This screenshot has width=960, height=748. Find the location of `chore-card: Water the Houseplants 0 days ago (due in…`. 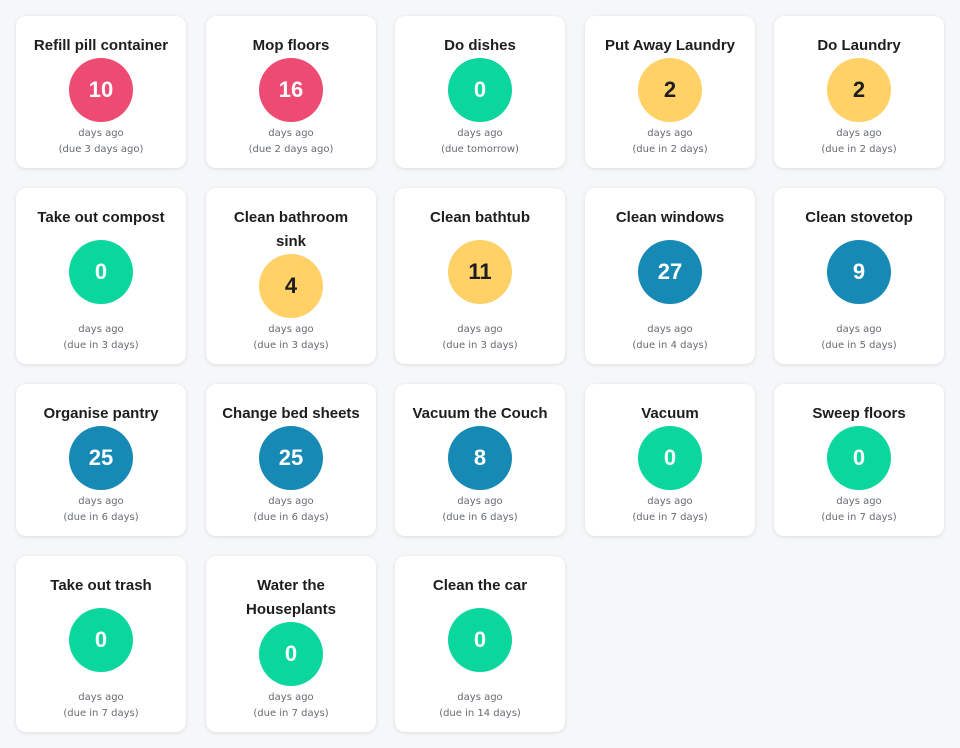

chore-card: Water the Houseplants 0 days ago (due in… is located at coordinates (291, 644).